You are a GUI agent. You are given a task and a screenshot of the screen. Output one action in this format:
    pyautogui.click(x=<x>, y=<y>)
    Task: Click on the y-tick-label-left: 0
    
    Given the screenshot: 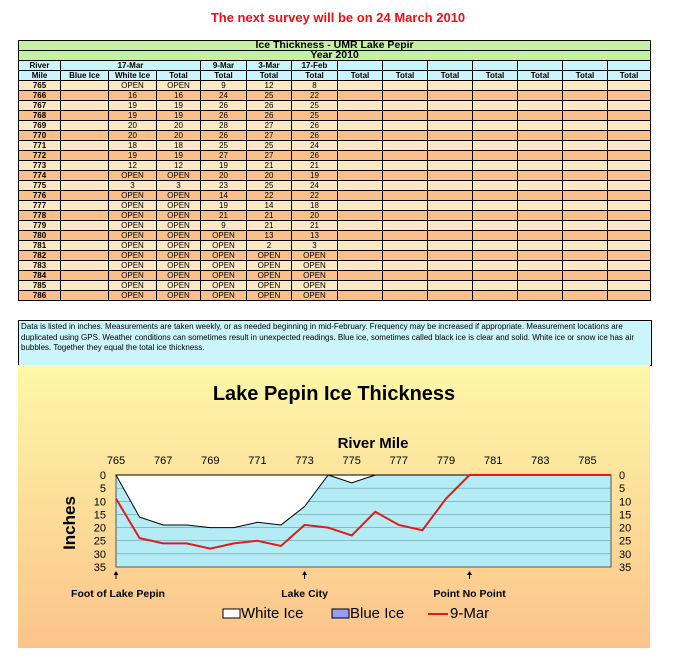 What is the action you would take?
    pyautogui.click(x=103, y=476)
    